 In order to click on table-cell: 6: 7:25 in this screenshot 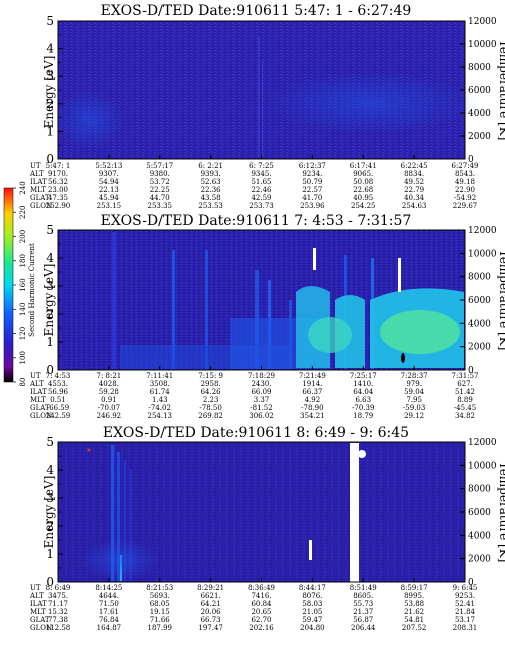, I will do `click(261, 166)`.